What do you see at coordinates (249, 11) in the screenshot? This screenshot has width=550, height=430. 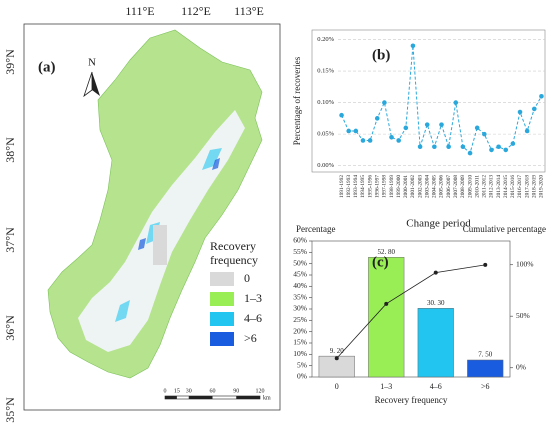 I see `longitude-label: 113°E` at bounding box center [249, 11].